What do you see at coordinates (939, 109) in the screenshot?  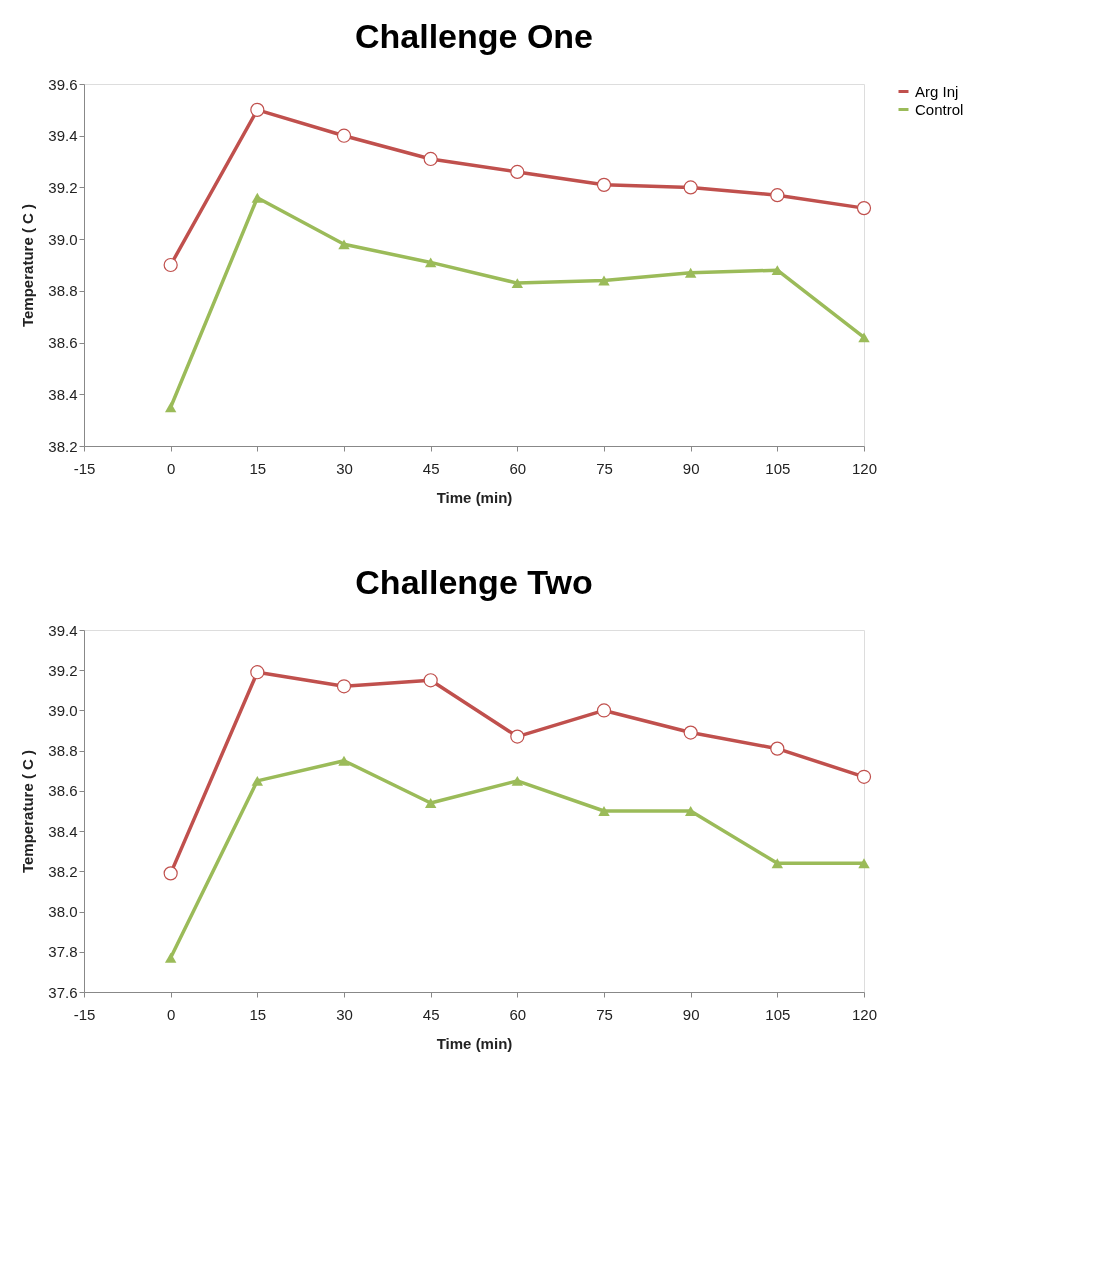 I see `legend-label: Control` at bounding box center [939, 109].